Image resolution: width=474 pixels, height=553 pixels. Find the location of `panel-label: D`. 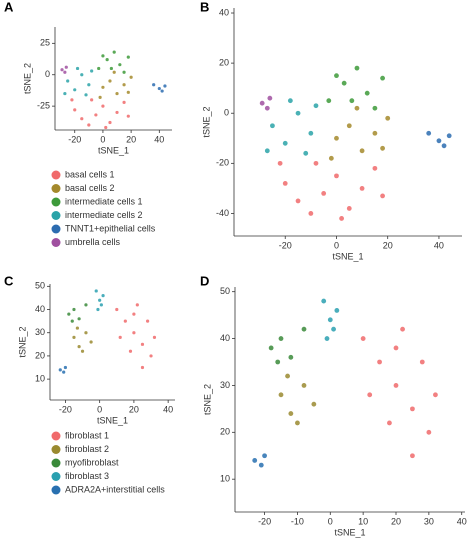

panel-label: D is located at coordinates (204, 280).